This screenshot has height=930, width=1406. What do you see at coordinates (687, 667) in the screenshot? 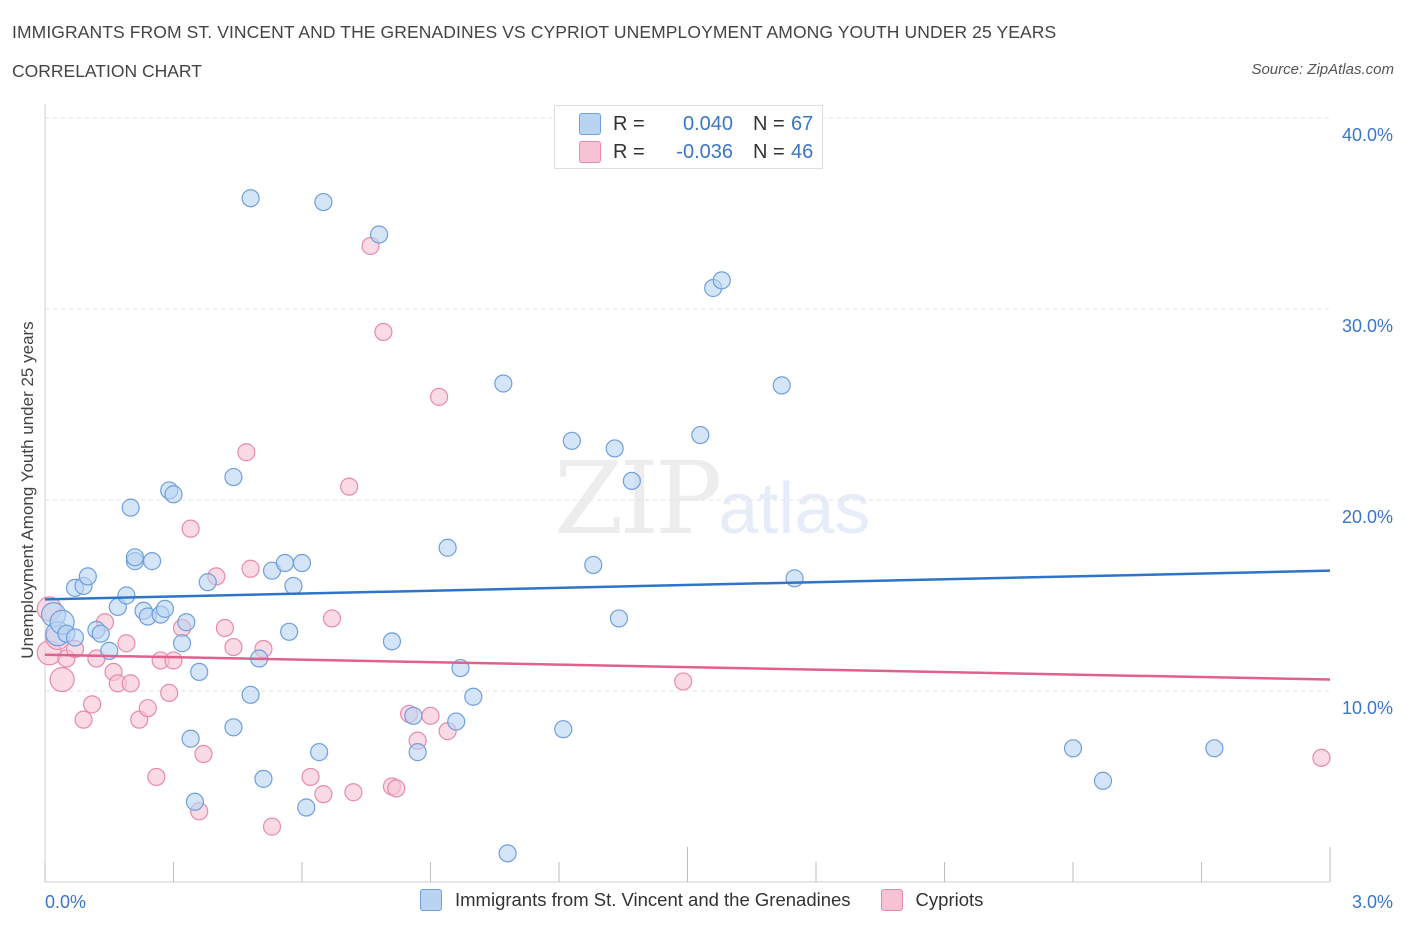
I see `trend-line-series2` at bounding box center [687, 667].